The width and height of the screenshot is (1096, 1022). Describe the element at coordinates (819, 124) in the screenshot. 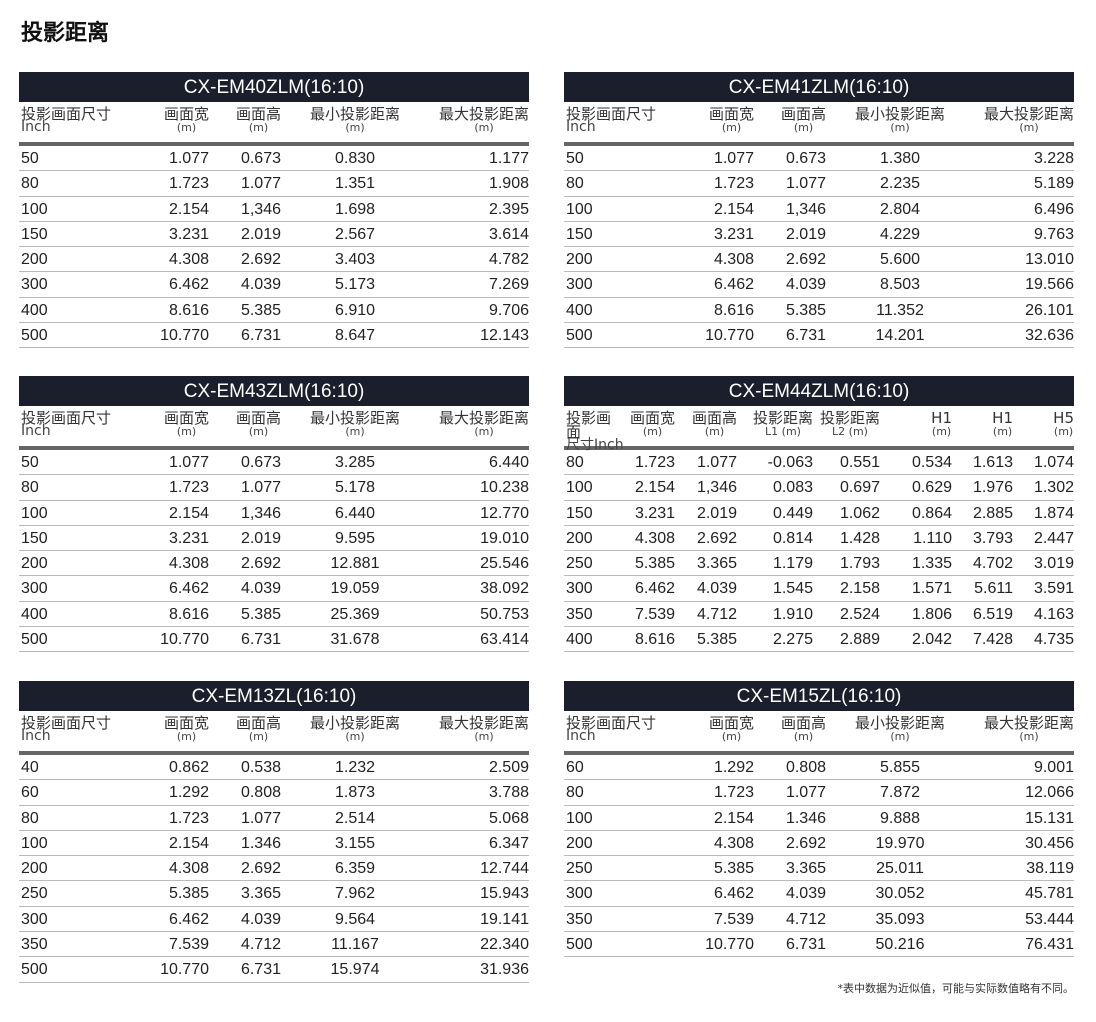

I see `table-header: 投影画面尺寸 Inch 画面宽 (m) 画面高 (m) 最小投影距离 (m) 最大投影距离 (m)` at that location.